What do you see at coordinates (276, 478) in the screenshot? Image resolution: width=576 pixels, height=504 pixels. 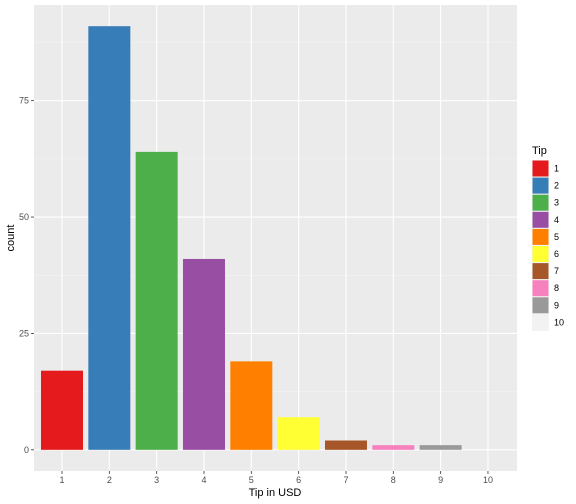 I see `x-axis: 1 2 3 4 5 6 7 8 9 10` at bounding box center [276, 478].